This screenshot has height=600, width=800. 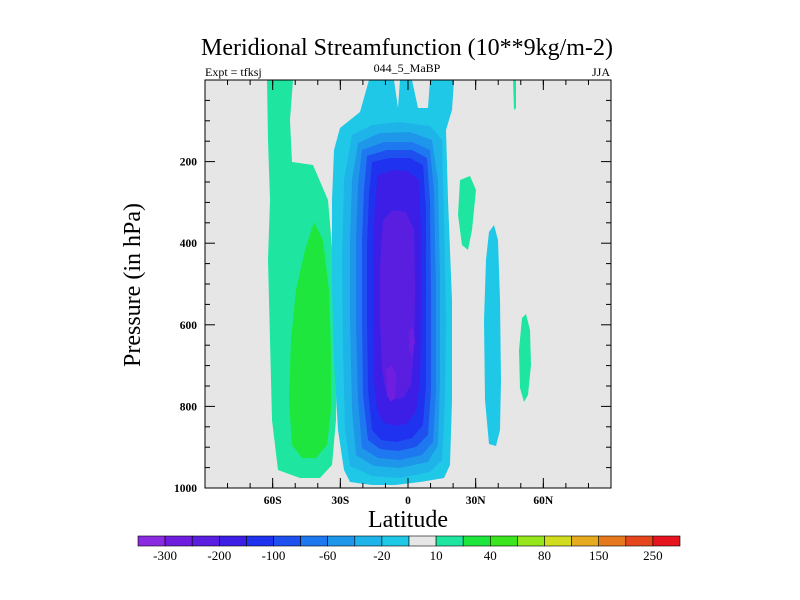 I want to click on colorbar-label: 10, so click(x=436, y=555).